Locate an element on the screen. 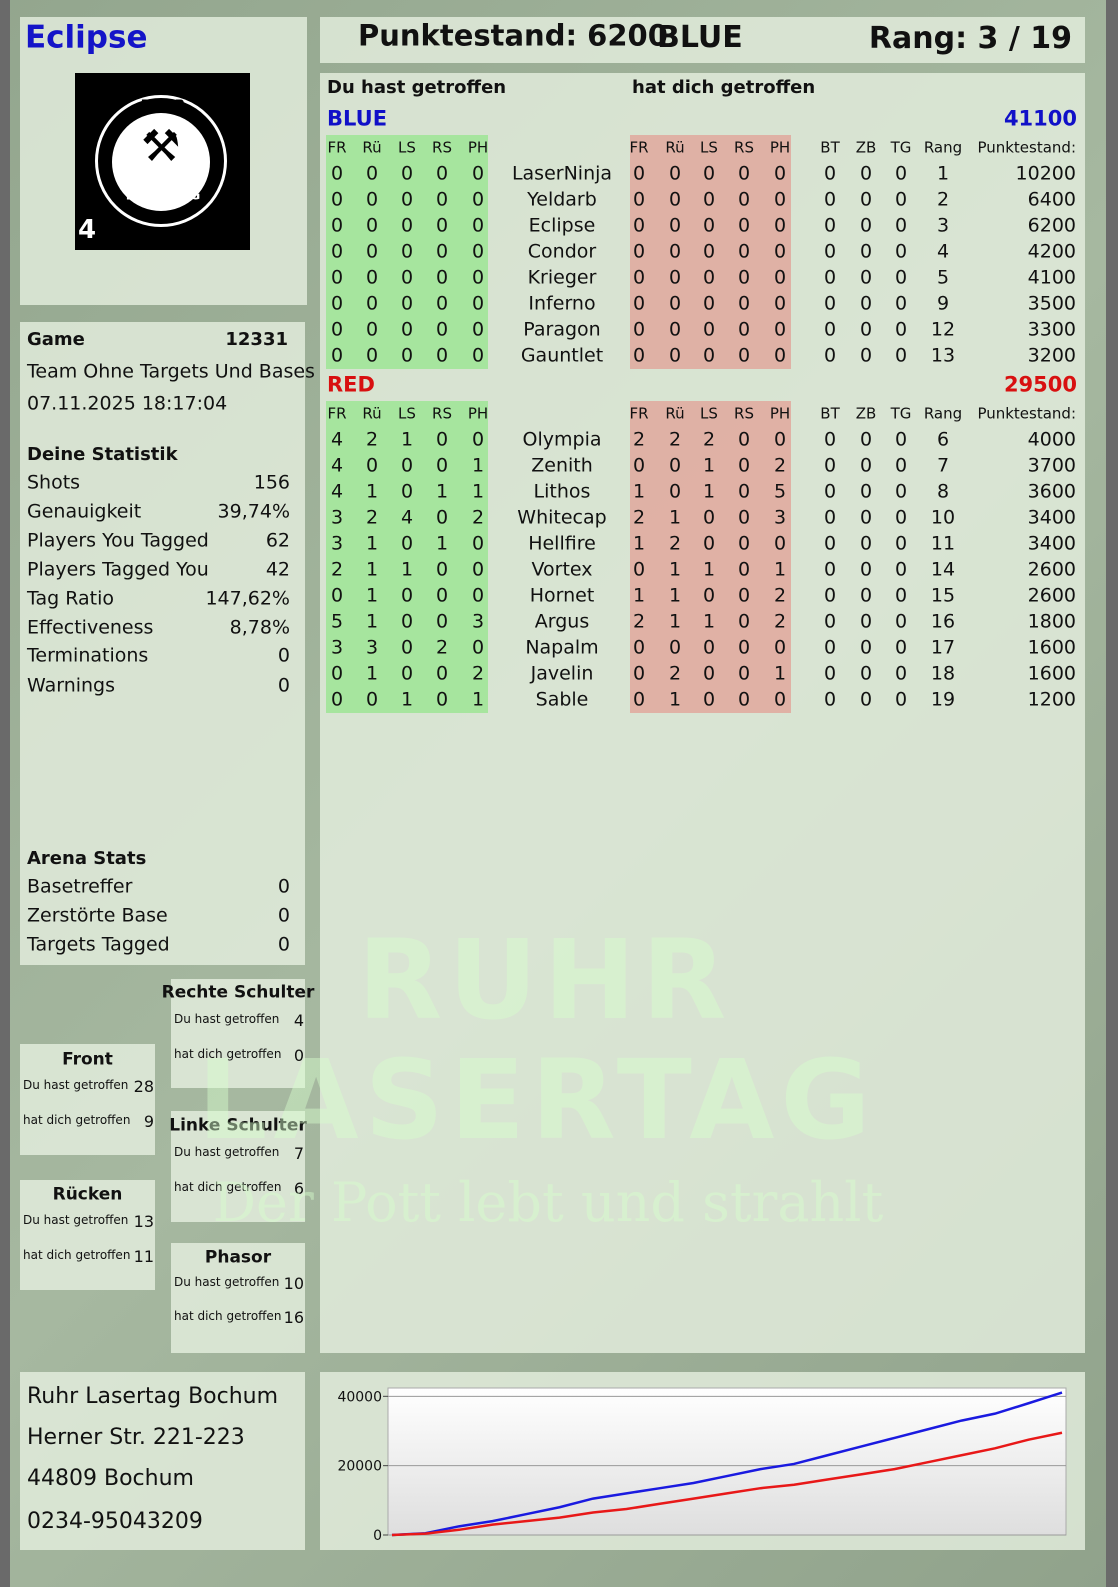 This screenshot has width=1118, height=1587. cell: 16 is located at coordinates (943, 621).